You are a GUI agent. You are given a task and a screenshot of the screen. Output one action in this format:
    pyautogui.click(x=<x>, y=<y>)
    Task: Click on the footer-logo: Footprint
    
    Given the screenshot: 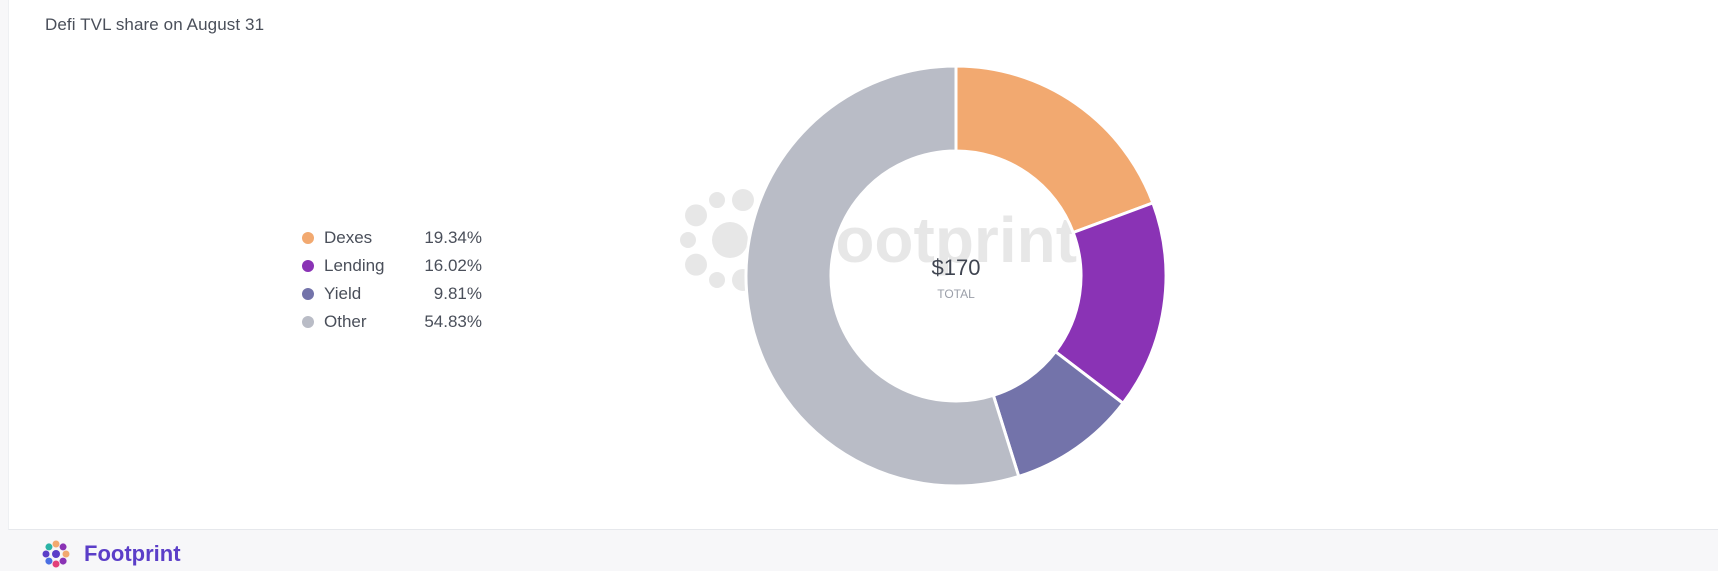 What is the action you would take?
    pyautogui.click(x=109, y=554)
    